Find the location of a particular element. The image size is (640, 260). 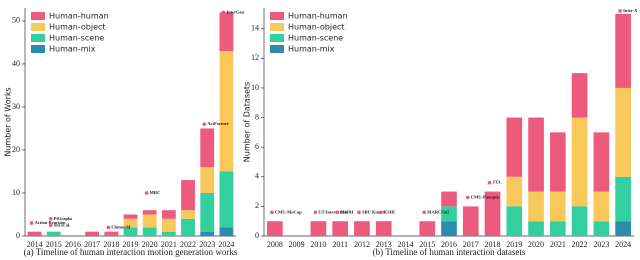

y-tick-label: 2 is located at coordinates (257, 205).